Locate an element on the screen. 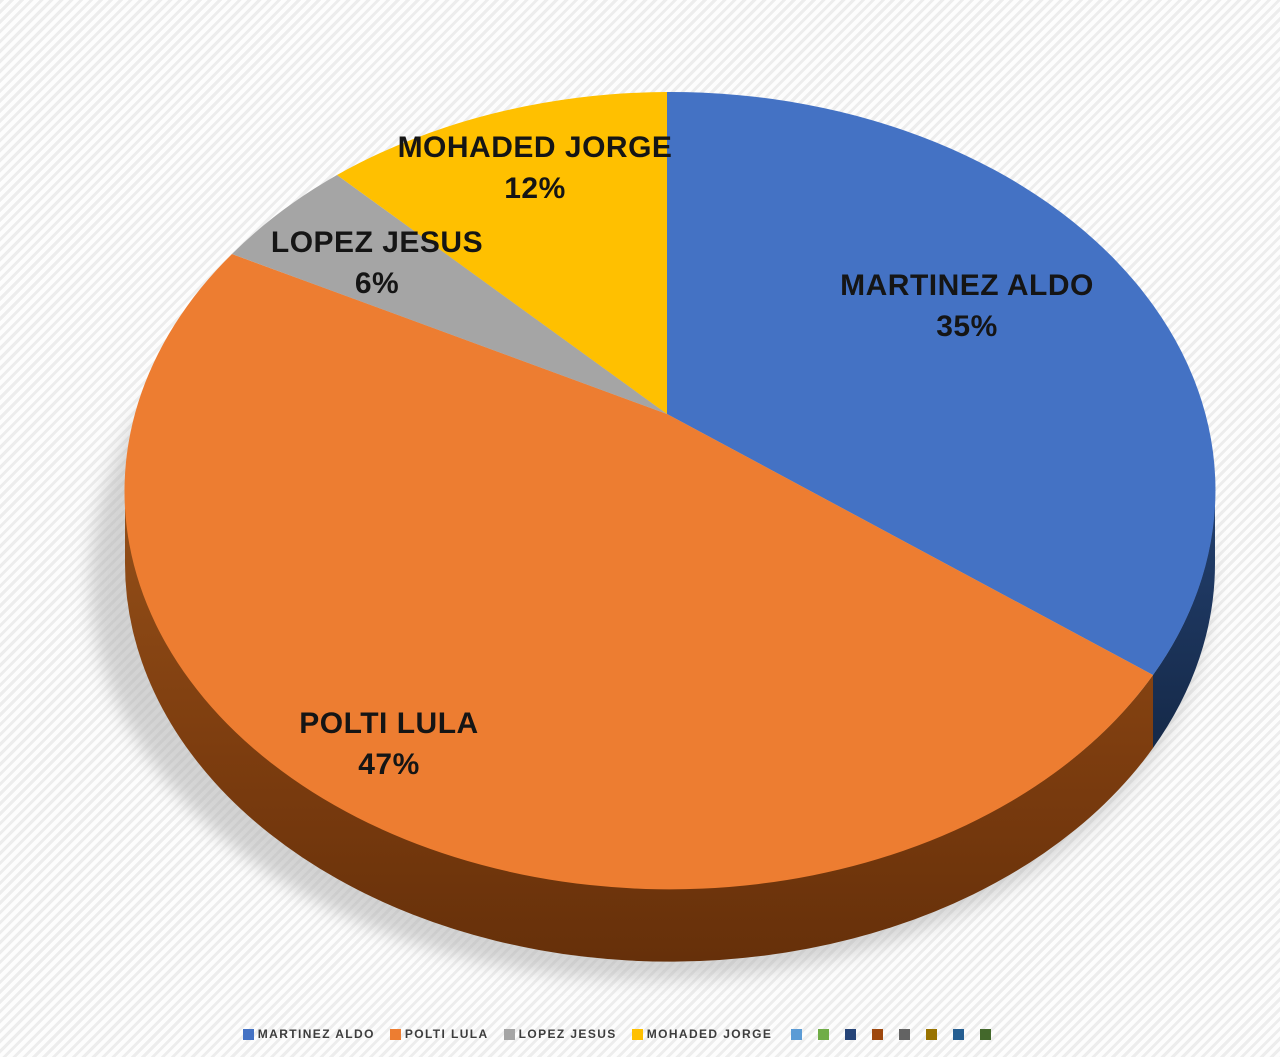  legend-label: LOPEZ JESUS is located at coordinates (567, 1034).